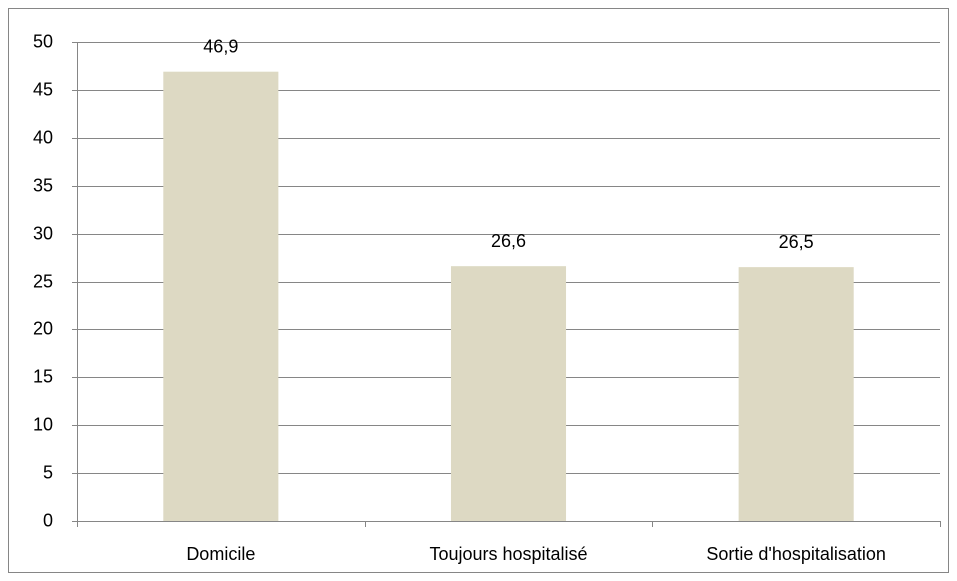 The image size is (957, 581). What do you see at coordinates (43, 424) in the screenshot?
I see `y-tick-label: 10` at bounding box center [43, 424].